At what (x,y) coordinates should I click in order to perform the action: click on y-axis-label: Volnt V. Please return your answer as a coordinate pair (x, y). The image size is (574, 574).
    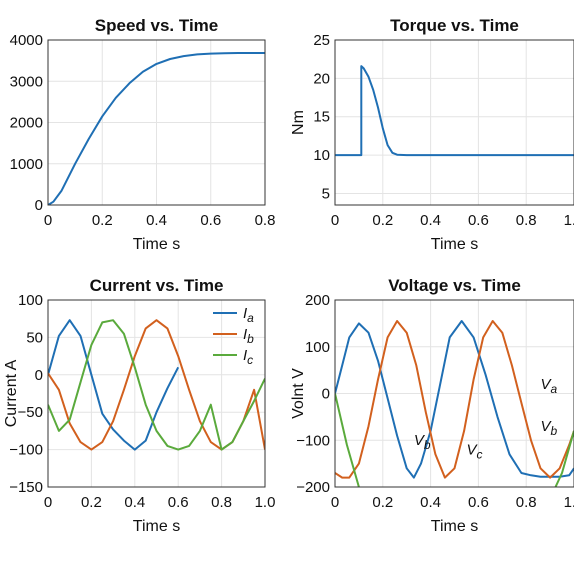
    Looking at the image, I should click on (298, 393).